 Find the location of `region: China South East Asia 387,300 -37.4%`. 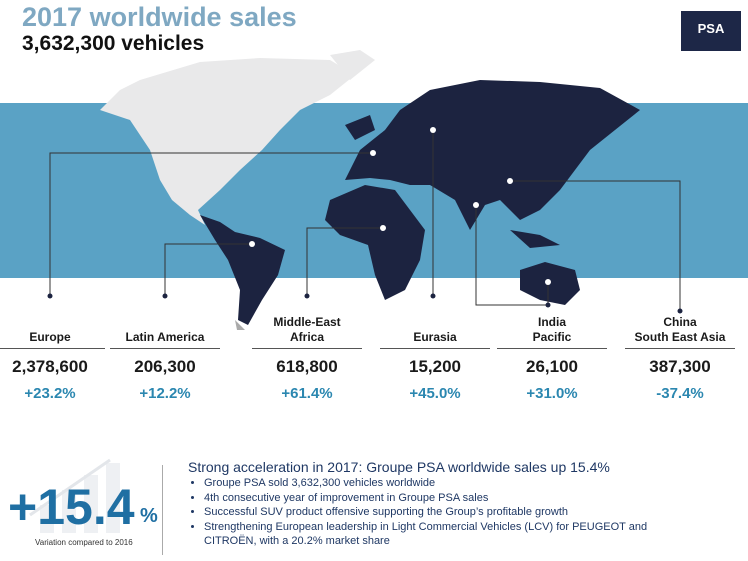

region: China South East Asia 387,300 -37.4% is located at coordinates (680, 358).